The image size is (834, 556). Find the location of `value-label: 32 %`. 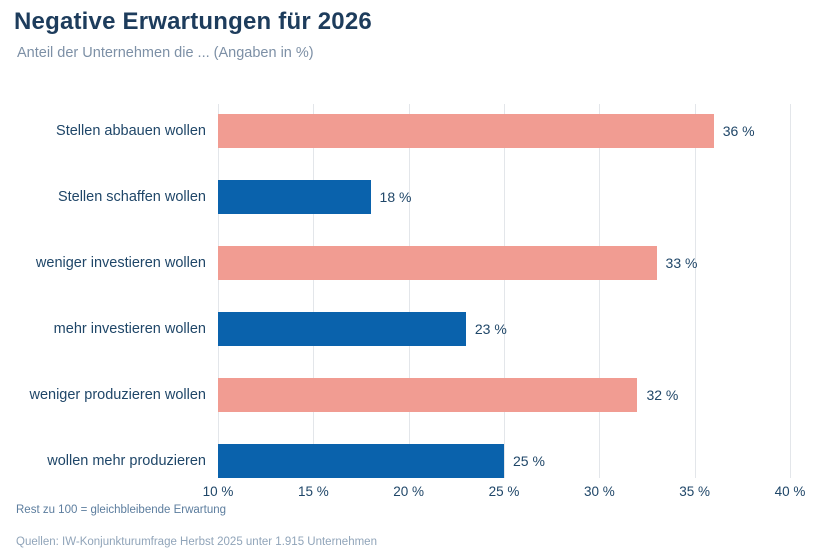

value-label: 32 % is located at coordinates (662, 395).